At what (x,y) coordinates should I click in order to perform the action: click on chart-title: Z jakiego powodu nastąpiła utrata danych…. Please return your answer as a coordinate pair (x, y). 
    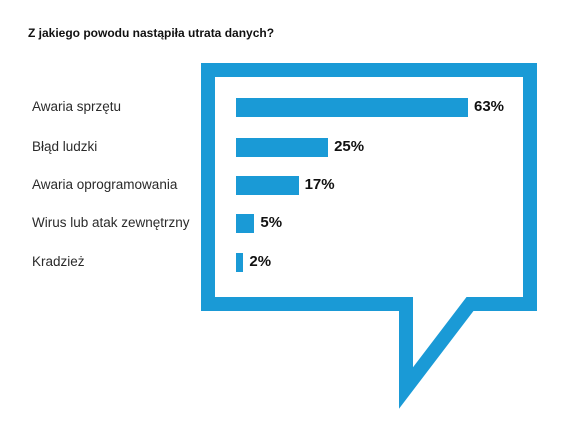
    Looking at the image, I should click on (151, 33).